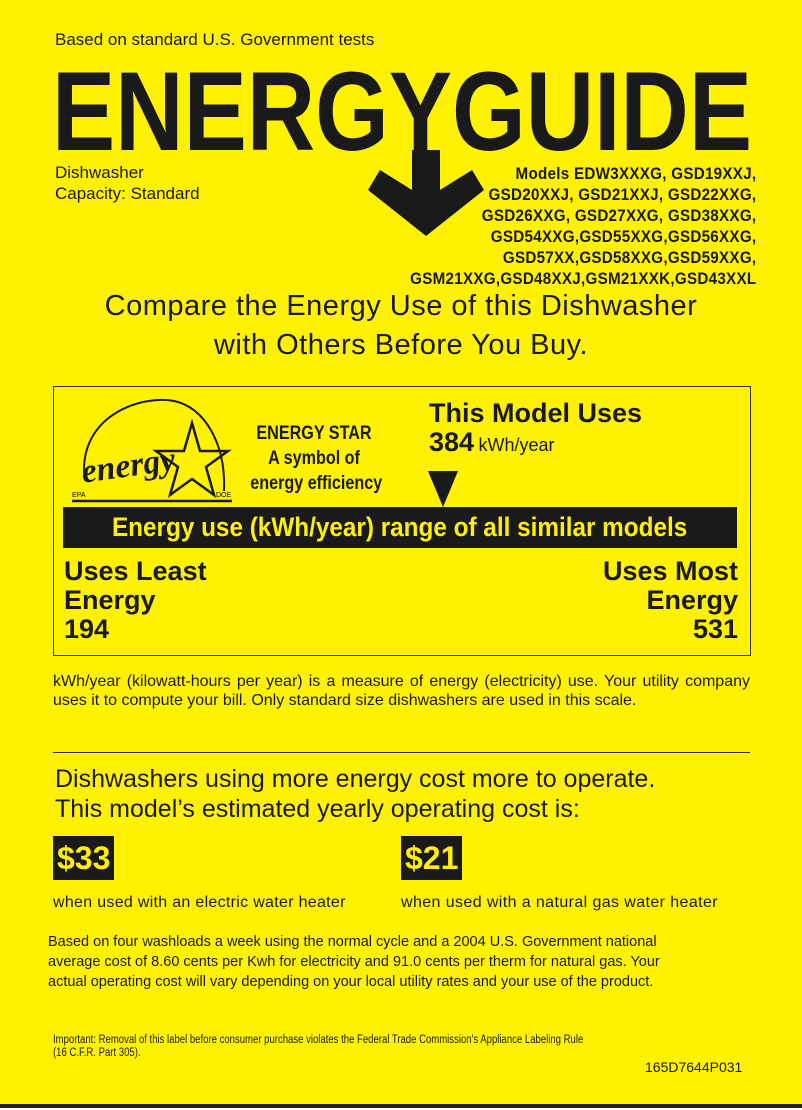  Describe the element at coordinates (694, 1067) in the screenshot. I see `part-number: 165D7644P031` at that location.